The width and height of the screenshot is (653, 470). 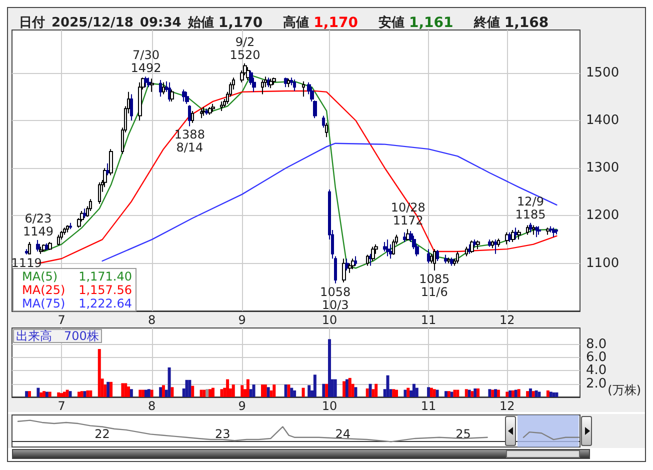 I want to click on annotation: 1119, so click(x=26, y=263).